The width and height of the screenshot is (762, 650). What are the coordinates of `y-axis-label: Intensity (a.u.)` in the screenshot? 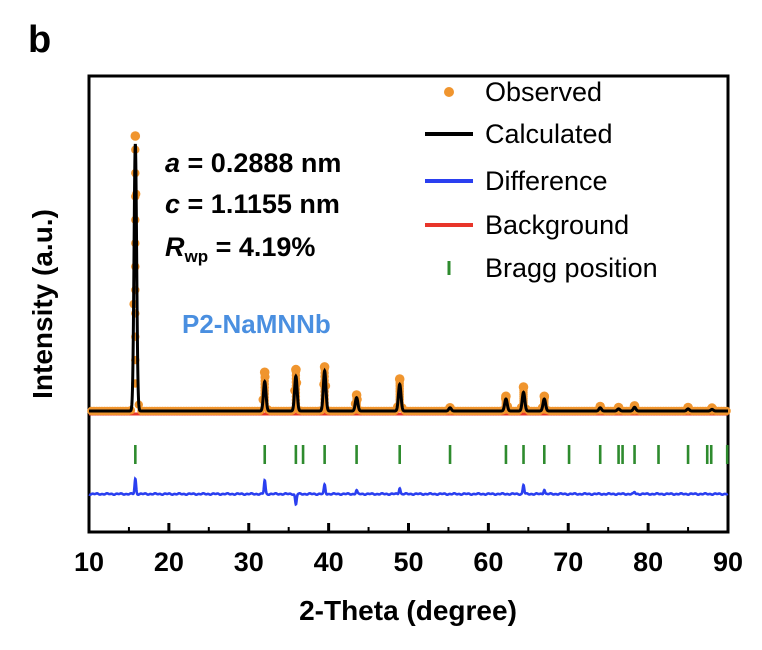 It's located at (42, 304).